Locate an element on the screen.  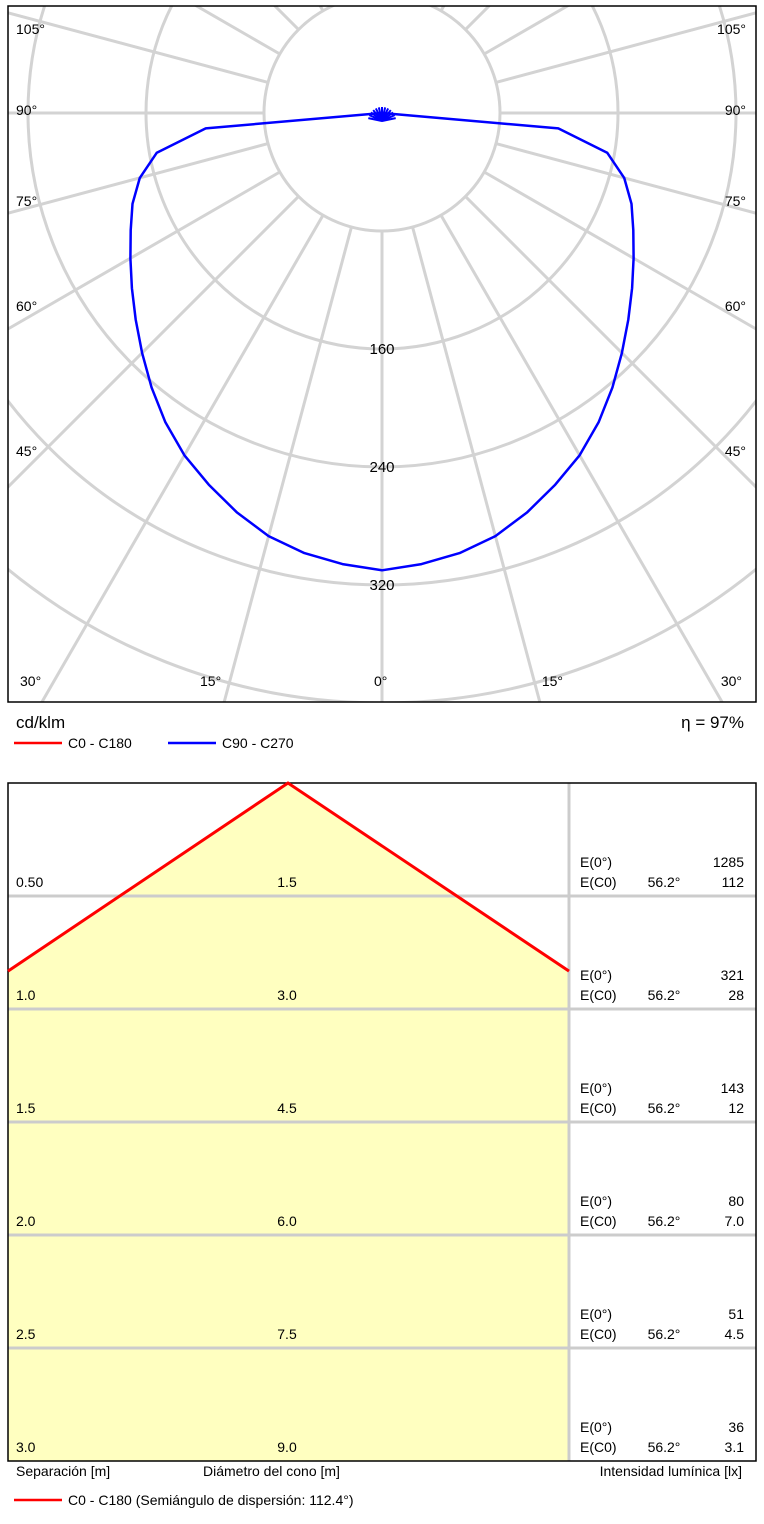
e0-value: 51 is located at coordinates (736, 1314).